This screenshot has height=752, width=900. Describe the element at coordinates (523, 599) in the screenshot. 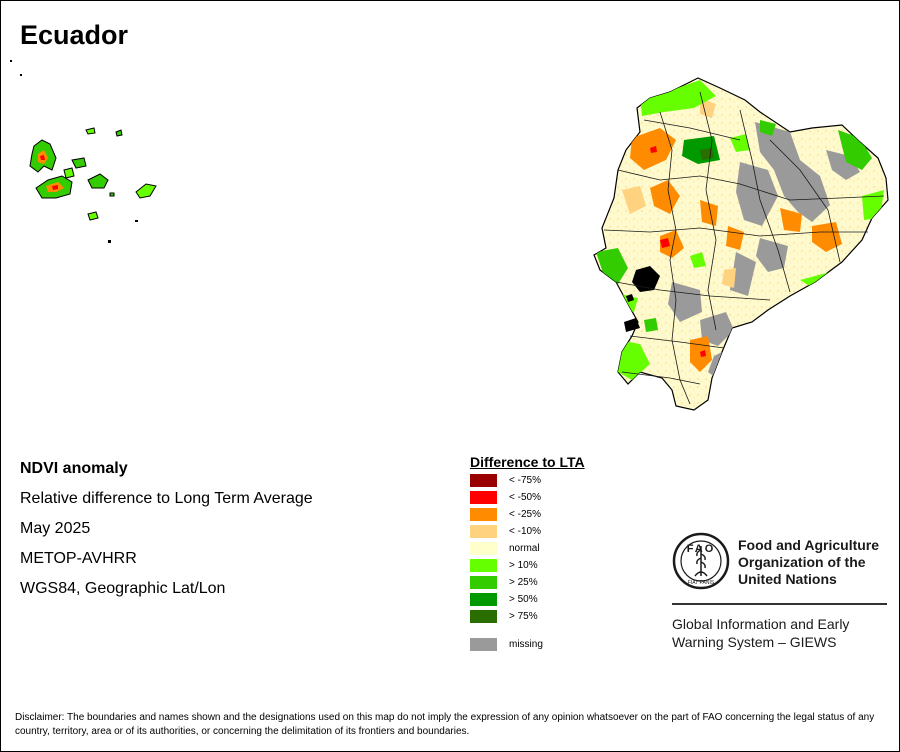

I see `legend-label: > 50%` at that location.